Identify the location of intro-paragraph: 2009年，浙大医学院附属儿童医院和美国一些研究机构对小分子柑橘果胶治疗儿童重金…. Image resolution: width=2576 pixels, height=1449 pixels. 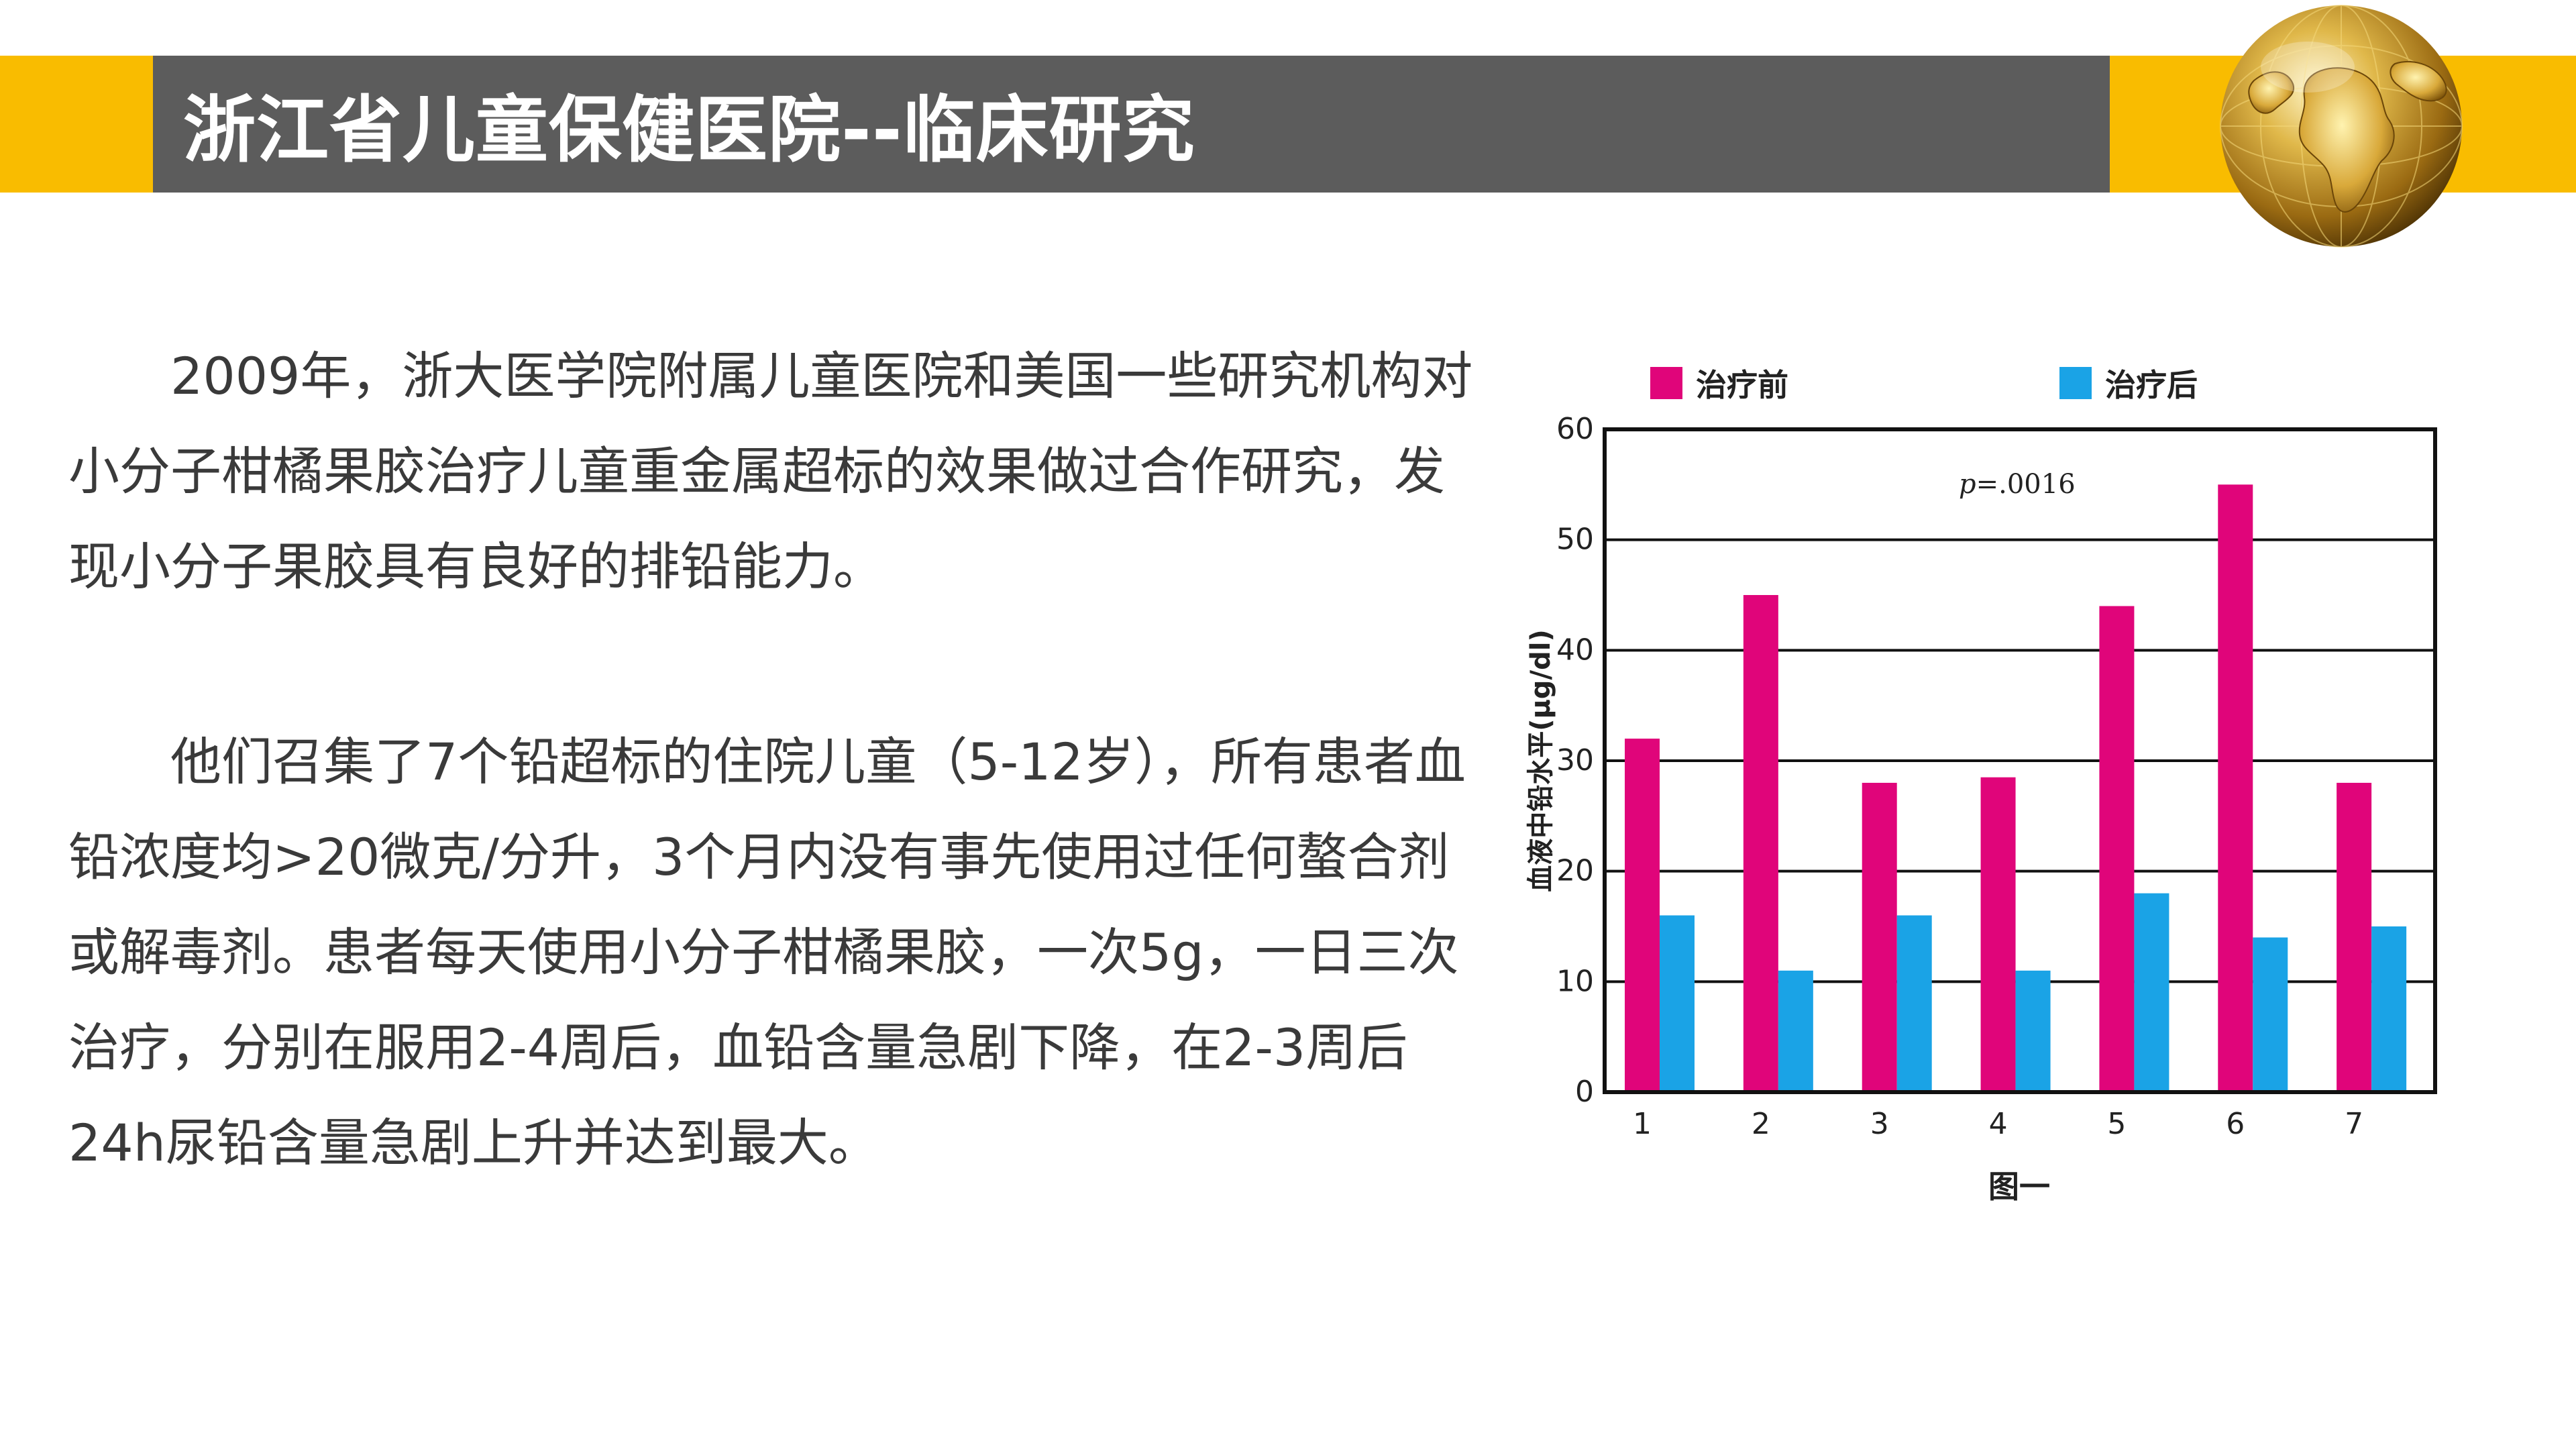
(772, 471).